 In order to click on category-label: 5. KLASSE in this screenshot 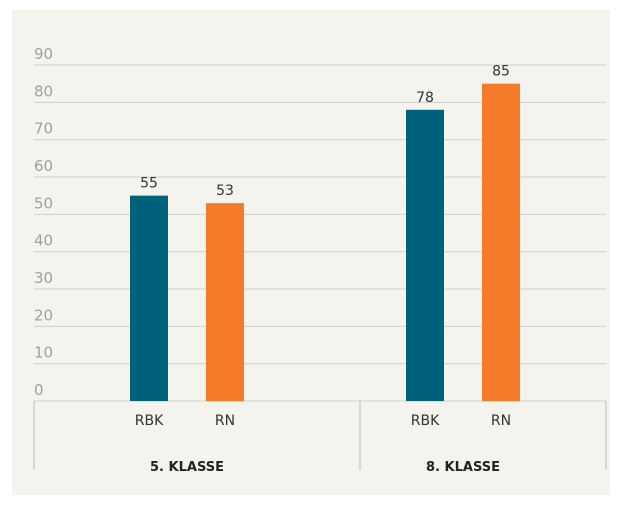, I will do `click(187, 467)`.